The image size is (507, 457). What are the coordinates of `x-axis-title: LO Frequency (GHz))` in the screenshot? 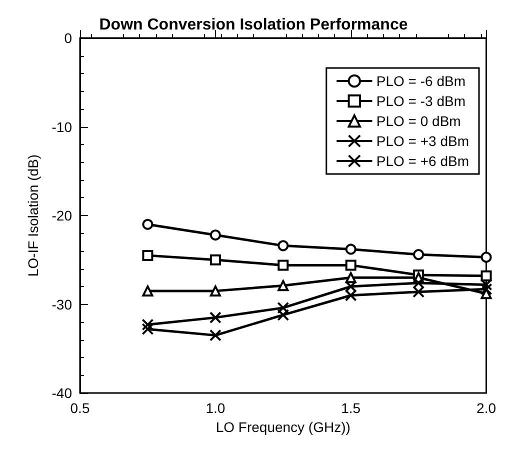 It's located at (283, 426).